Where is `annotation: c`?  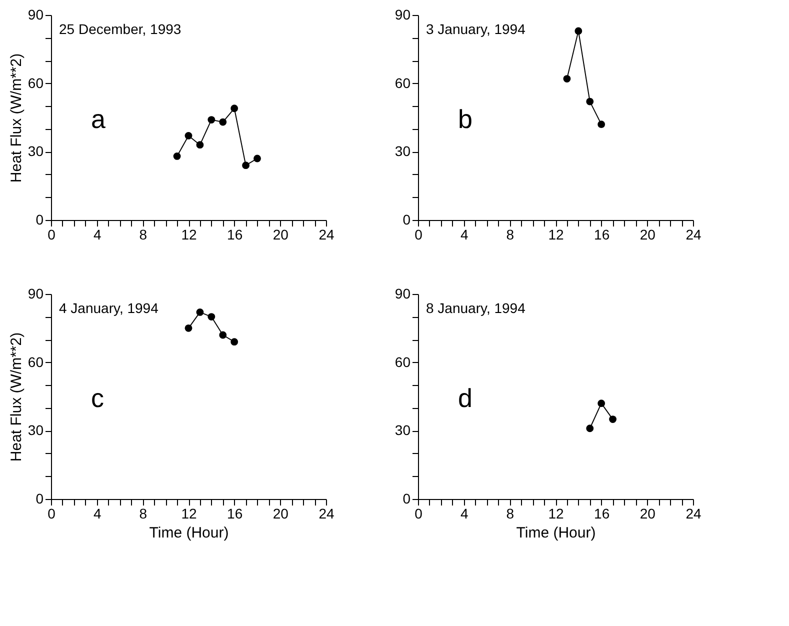 annotation: c is located at coordinates (97, 398).